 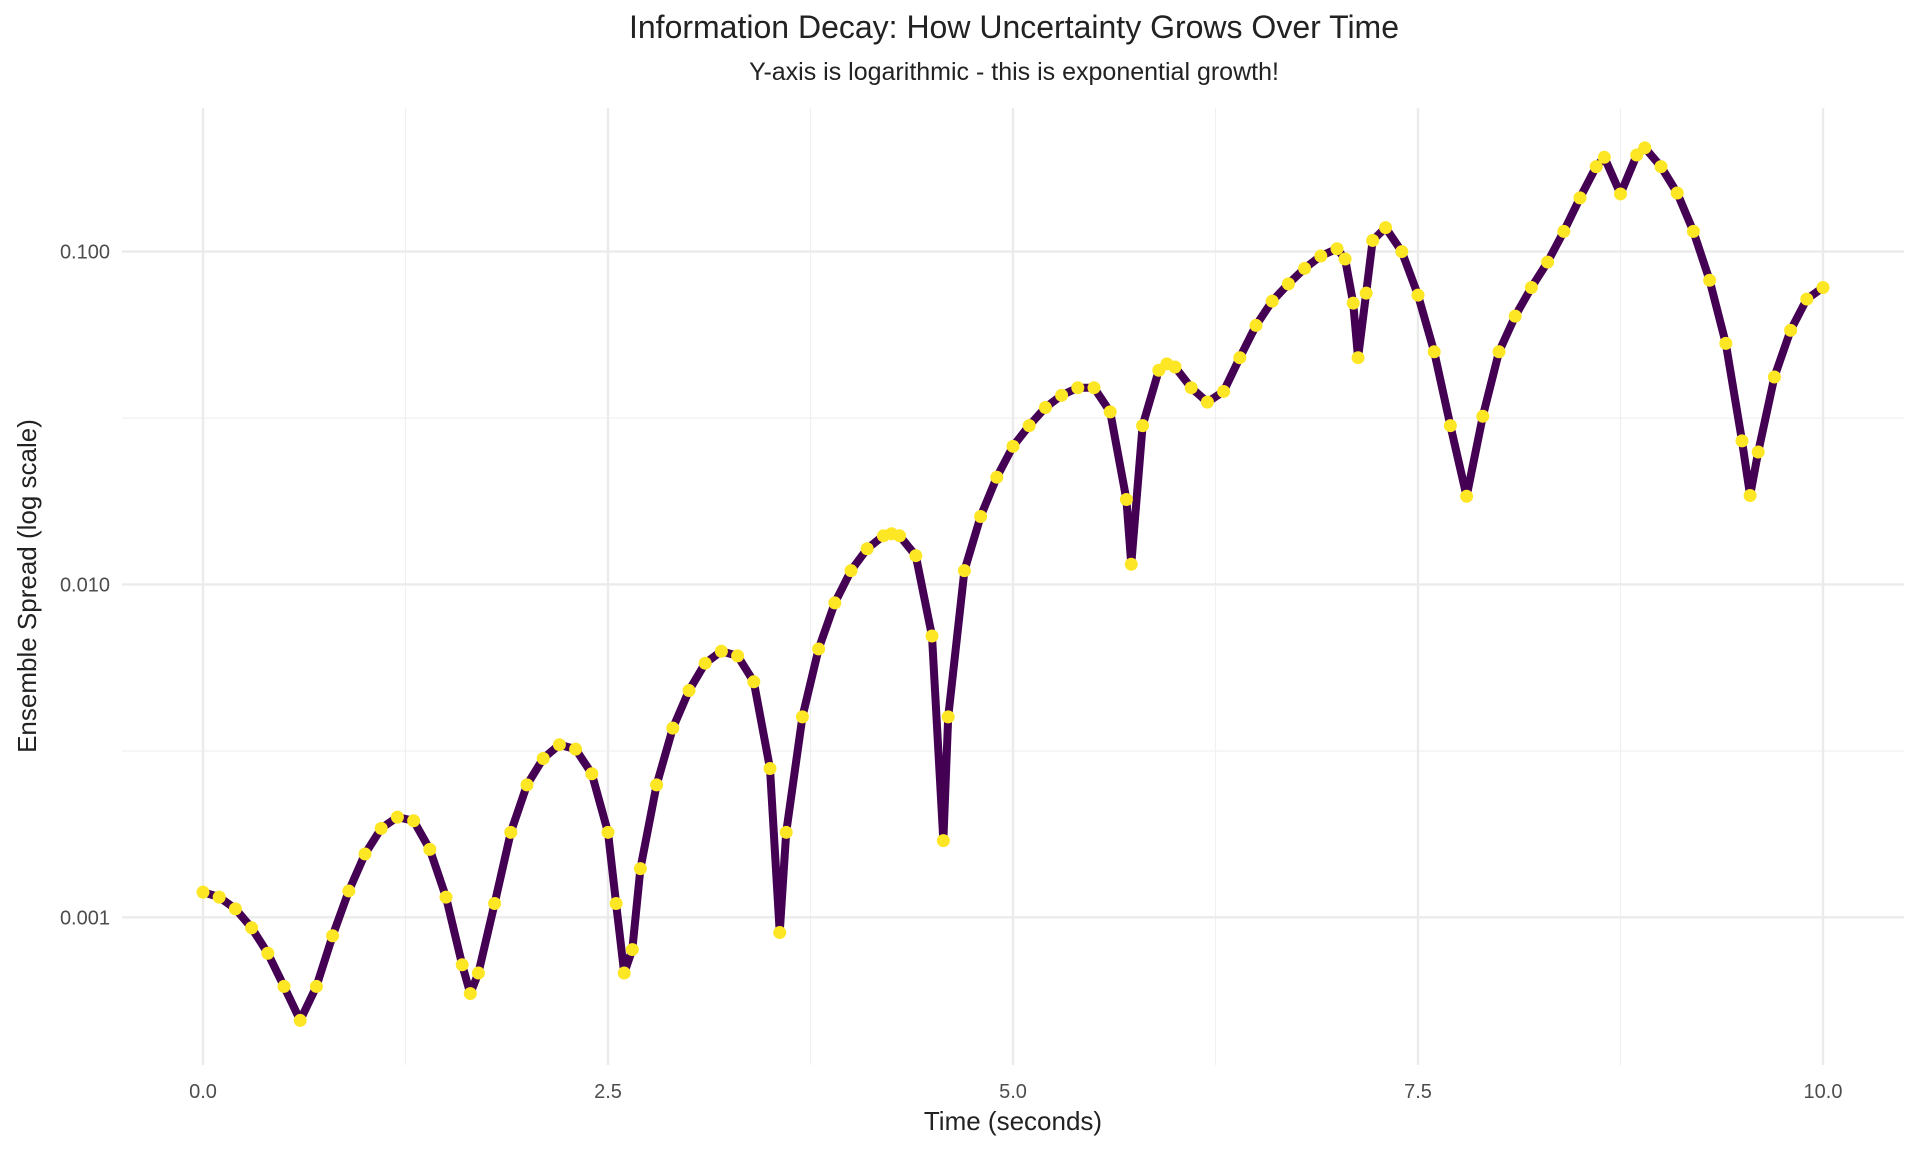 What do you see at coordinates (27, 586) in the screenshot?
I see `y-axis-label: Ensemble Spread (log scale)` at bounding box center [27, 586].